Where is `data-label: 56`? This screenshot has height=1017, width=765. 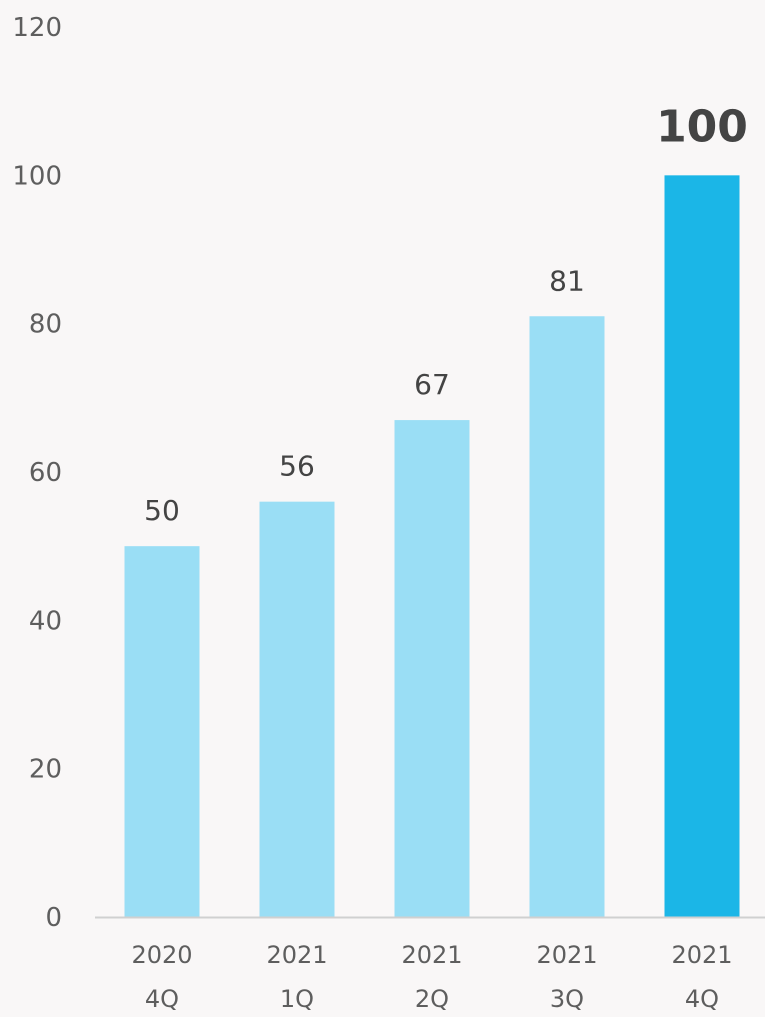
data-label: 56 is located at coordinates (297, 466).